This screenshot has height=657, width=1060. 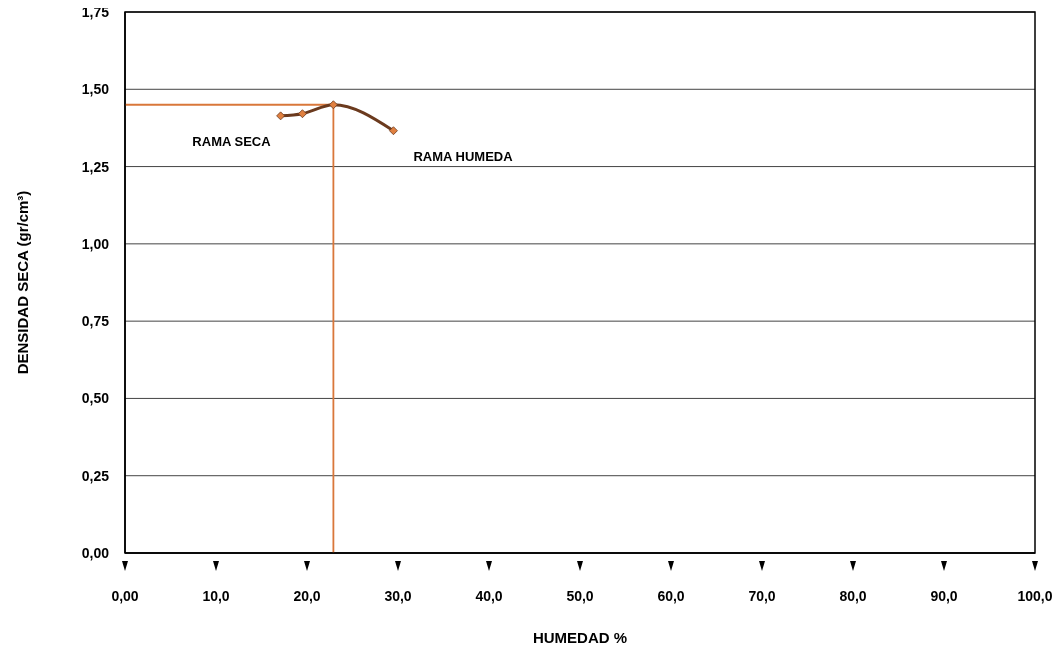 What do you see at coordinates (1035, 596) in the screenshot?
I see `x-tick-label: 100,0` at bounding box center [1035, 596].